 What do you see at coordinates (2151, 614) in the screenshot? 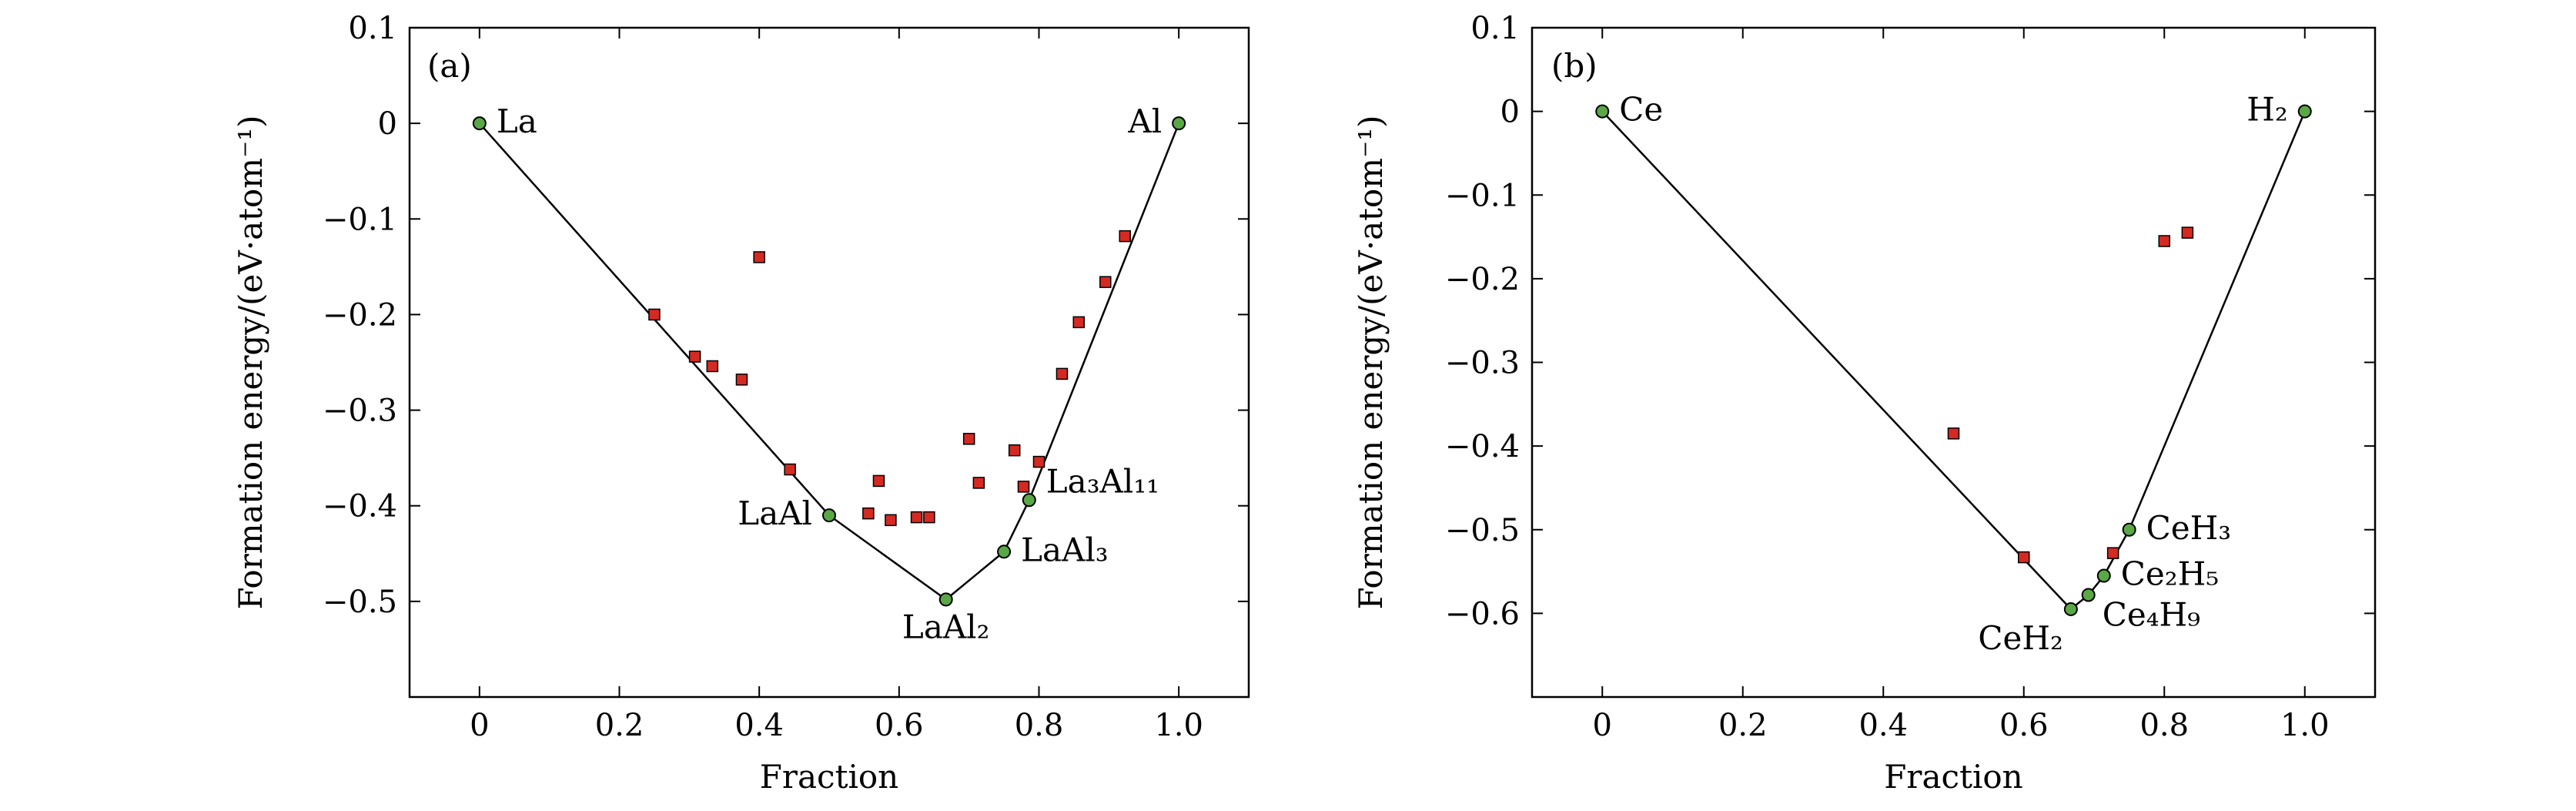
I see `stable-point-label: Ce₄H₉` at bounding box center [2151, 614].